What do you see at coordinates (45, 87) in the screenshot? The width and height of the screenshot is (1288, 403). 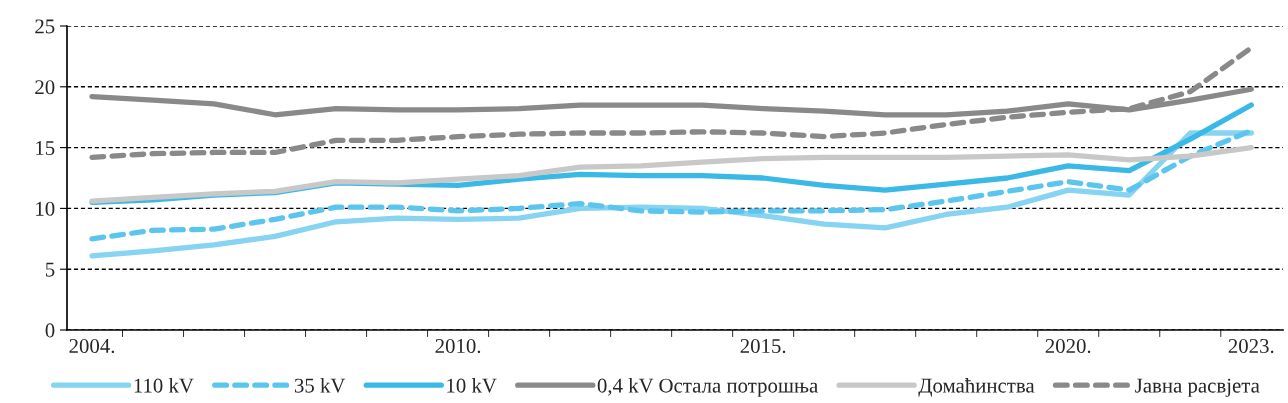 I see `y-tick-label: 20` at bounding box center [45, 87].